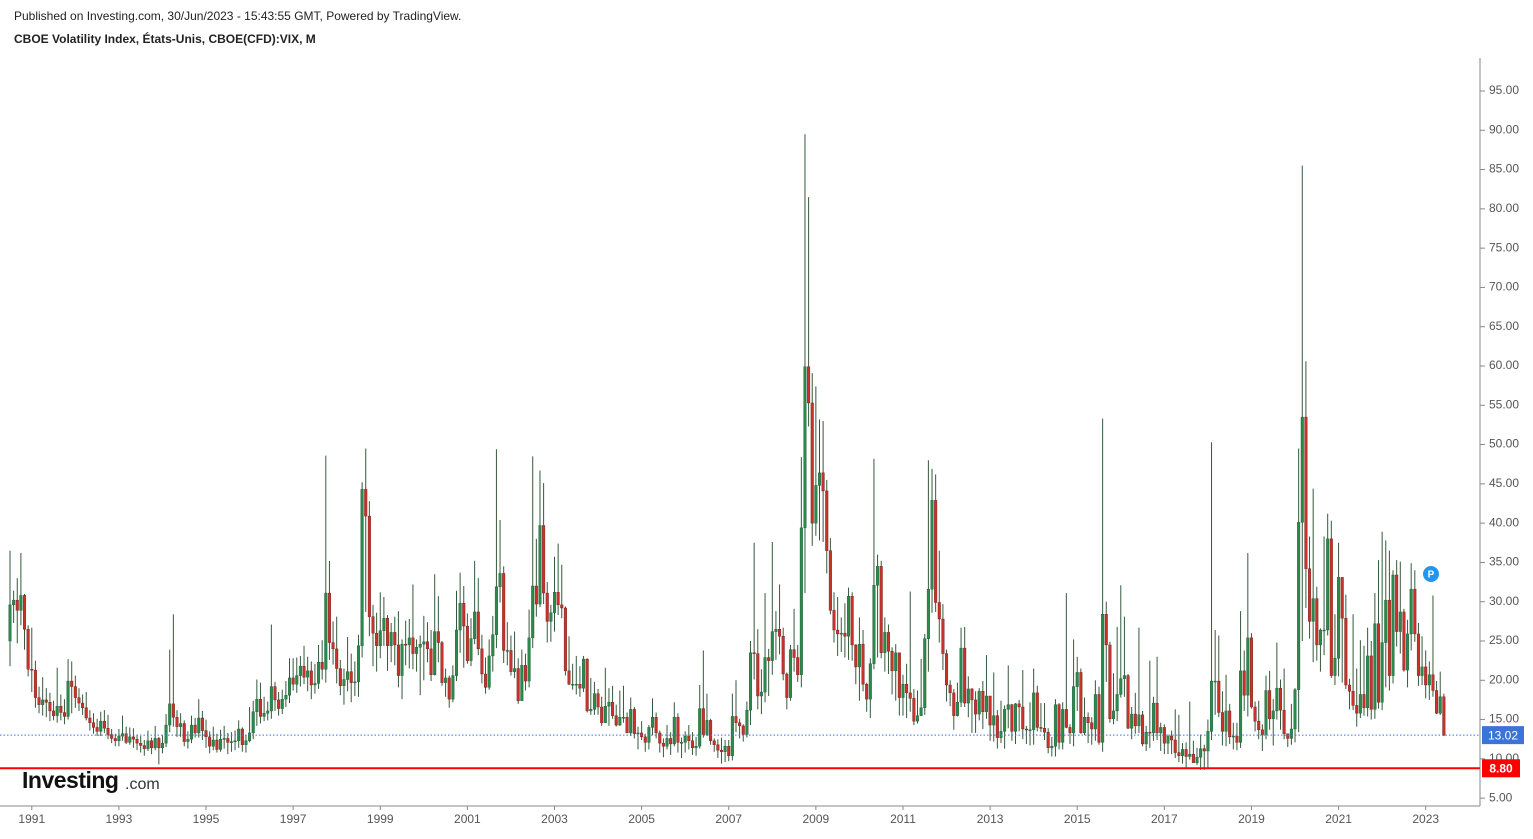 This screenshot has width=1533, height=839. Describe the element at coordinates (1501, 768) in the screenshot. I see `level-label-box` at that location.